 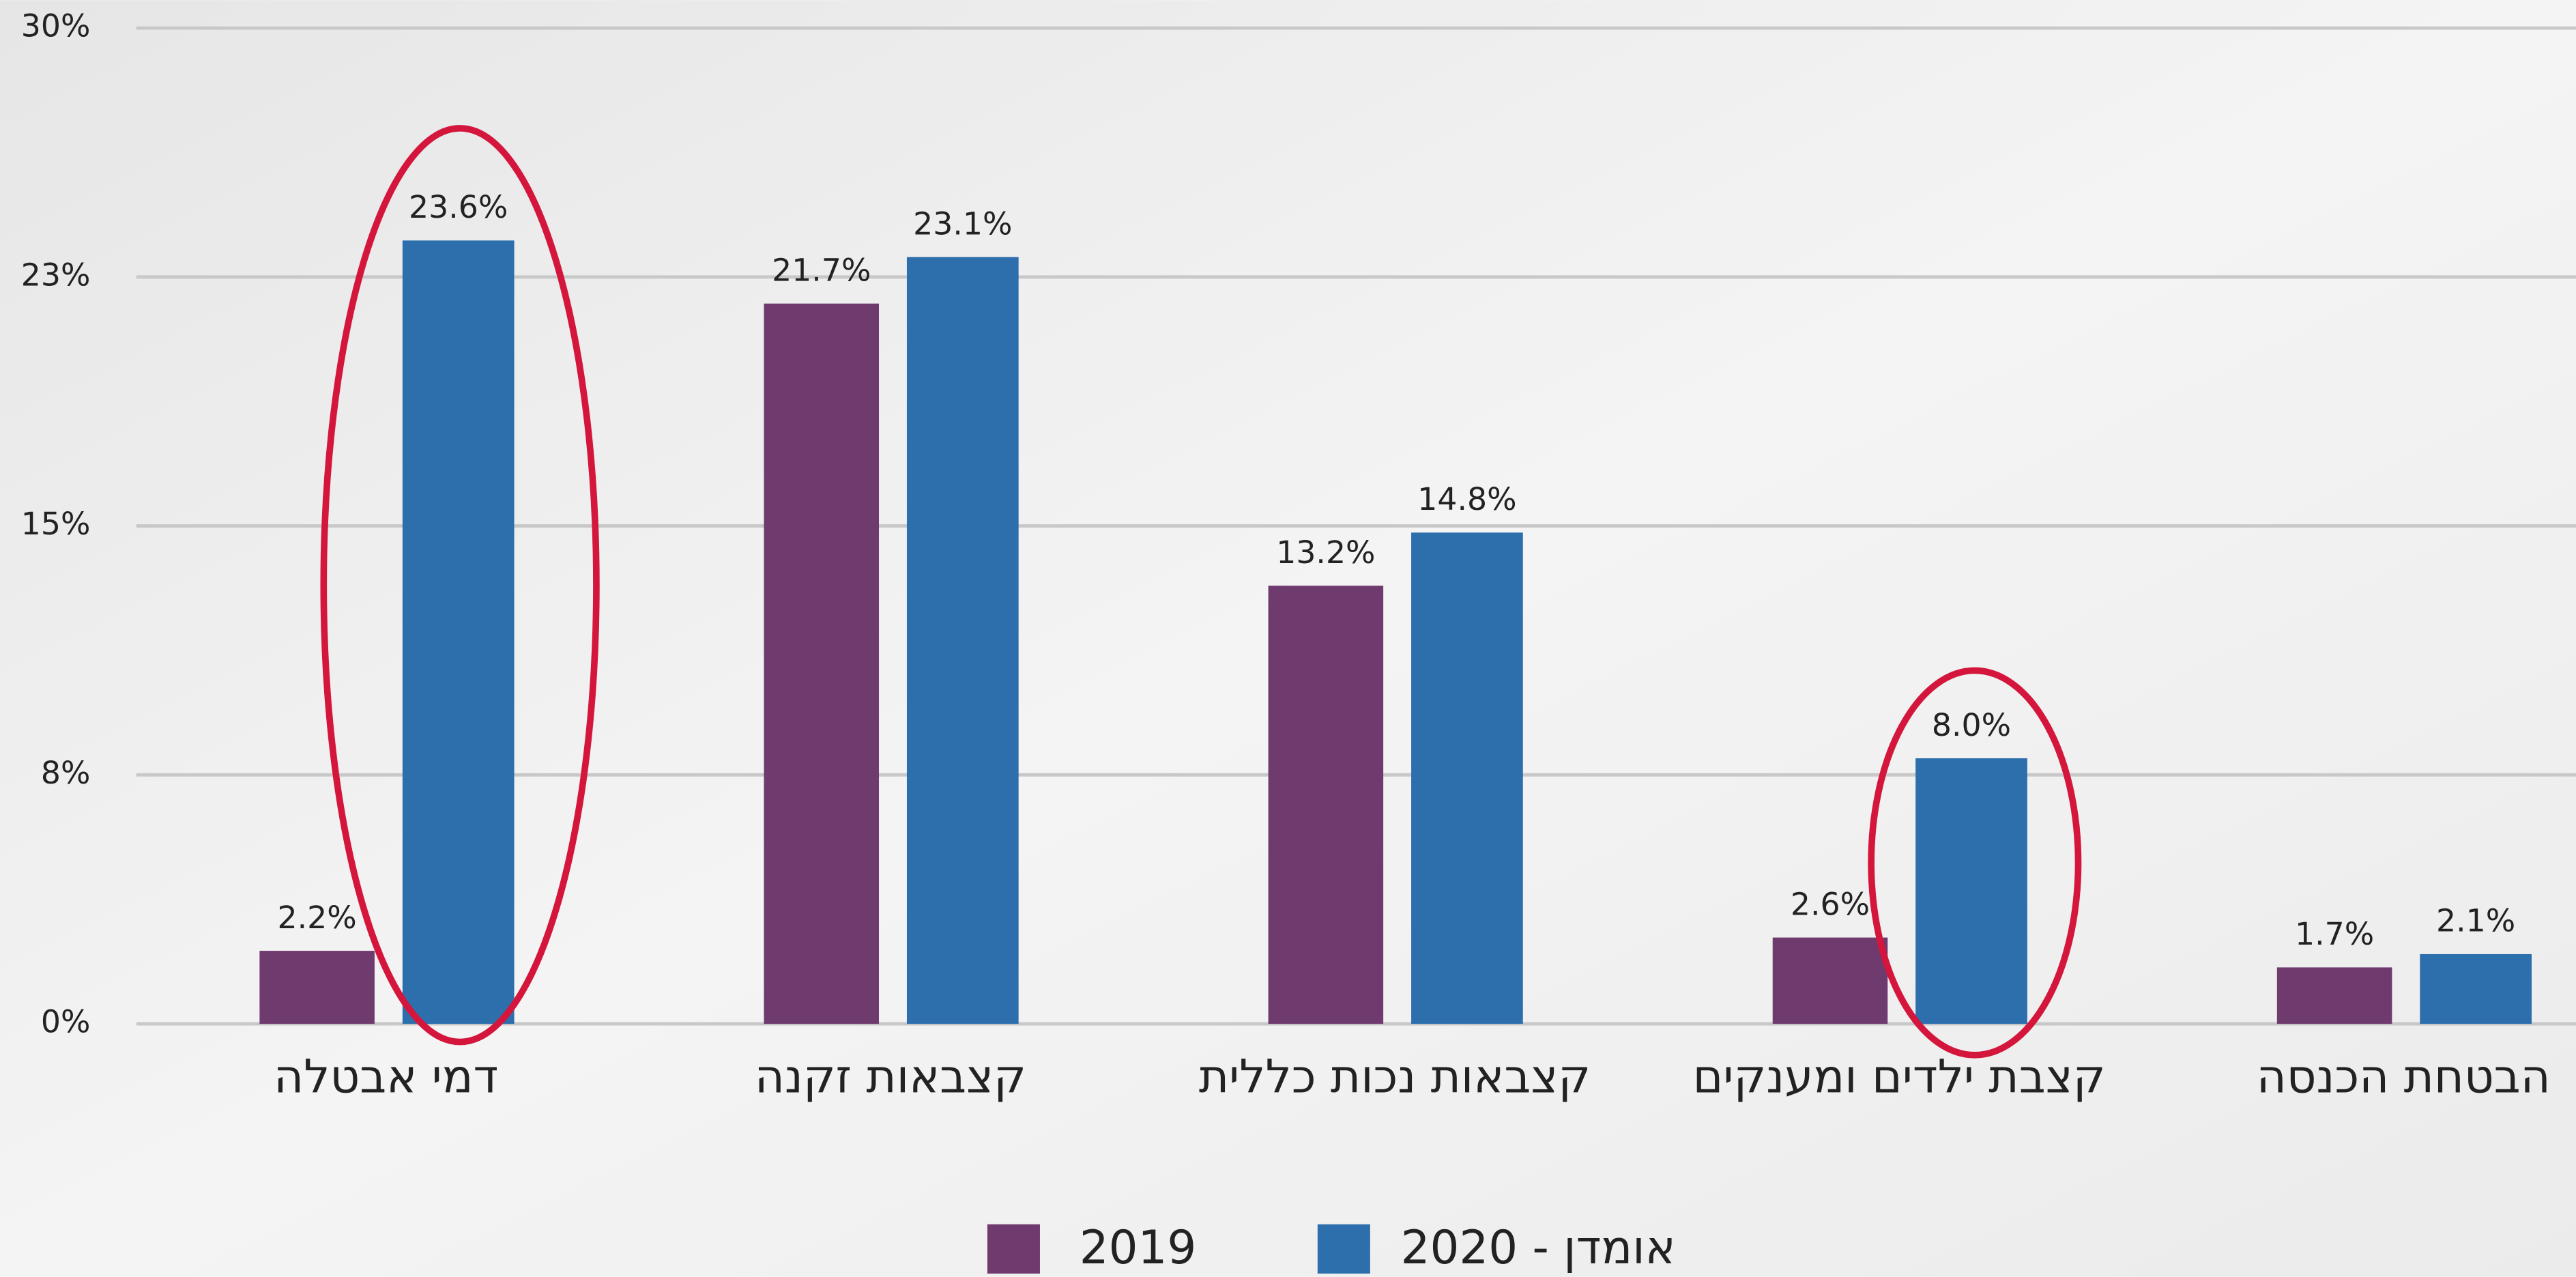 What do you see at coordinates (1466, 499) in the screenshot?
I see `value-label: 14.8%` at bounding box center [1466, 499].